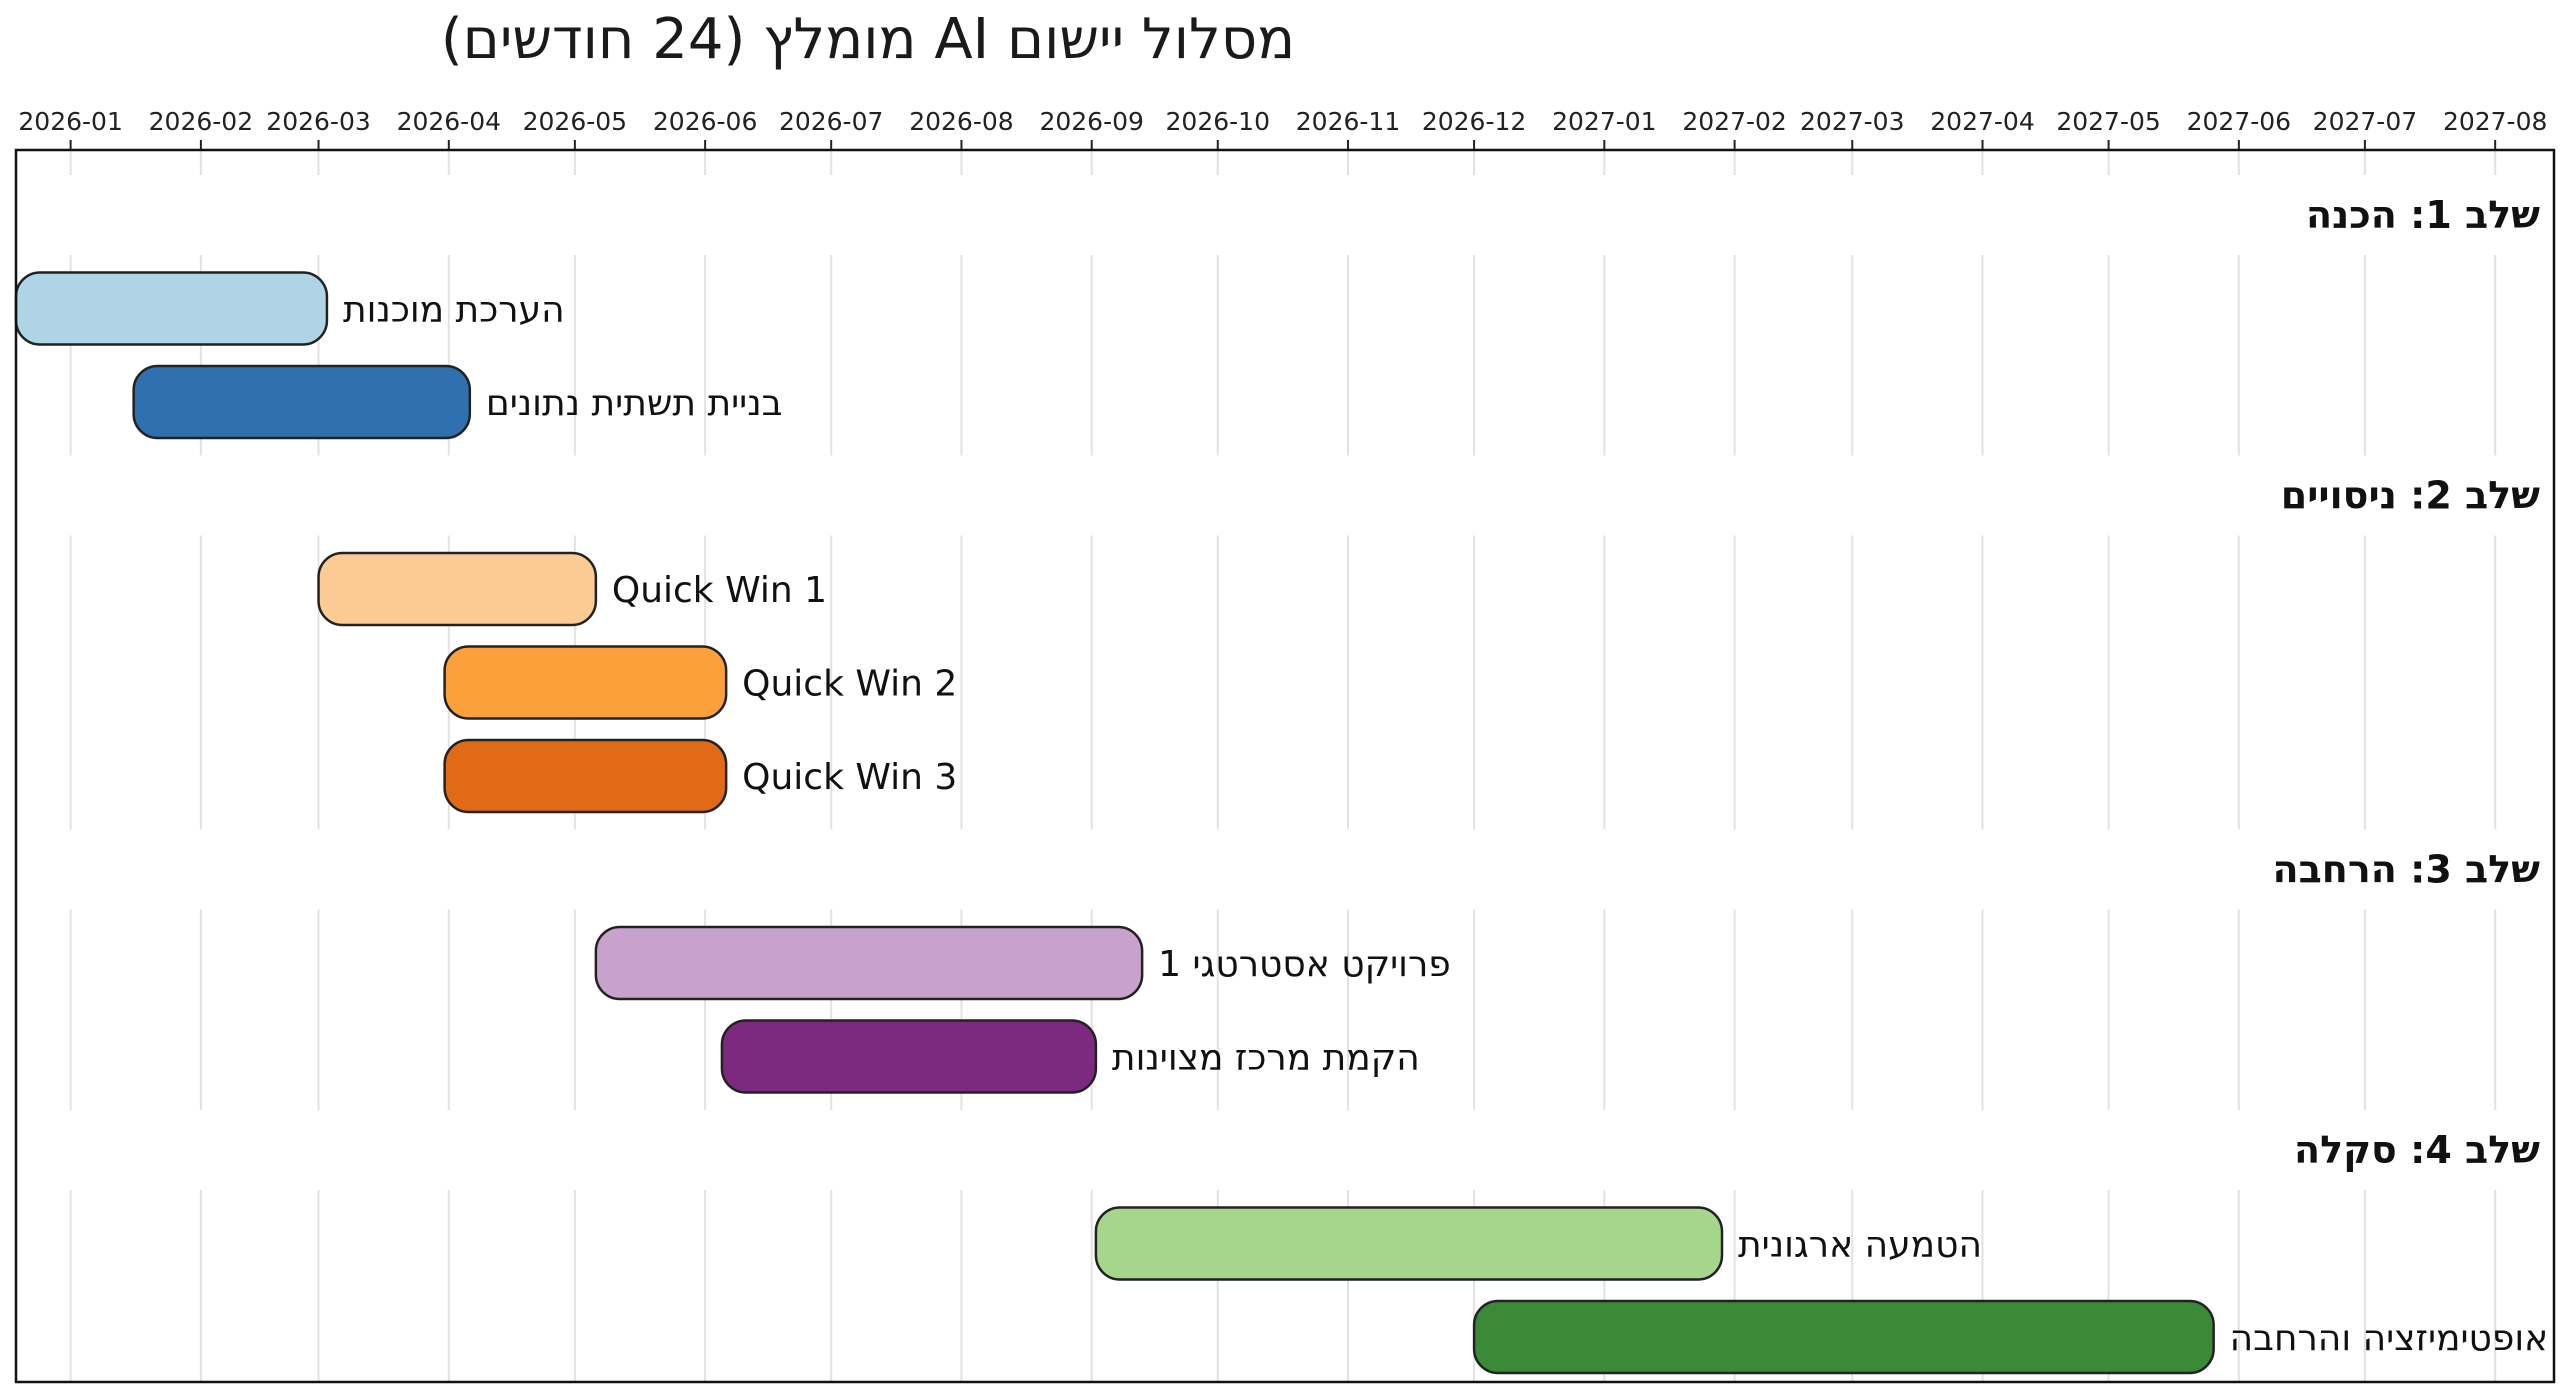  I want to click on task-label: הערכת מוכנות, so click(454, 310).